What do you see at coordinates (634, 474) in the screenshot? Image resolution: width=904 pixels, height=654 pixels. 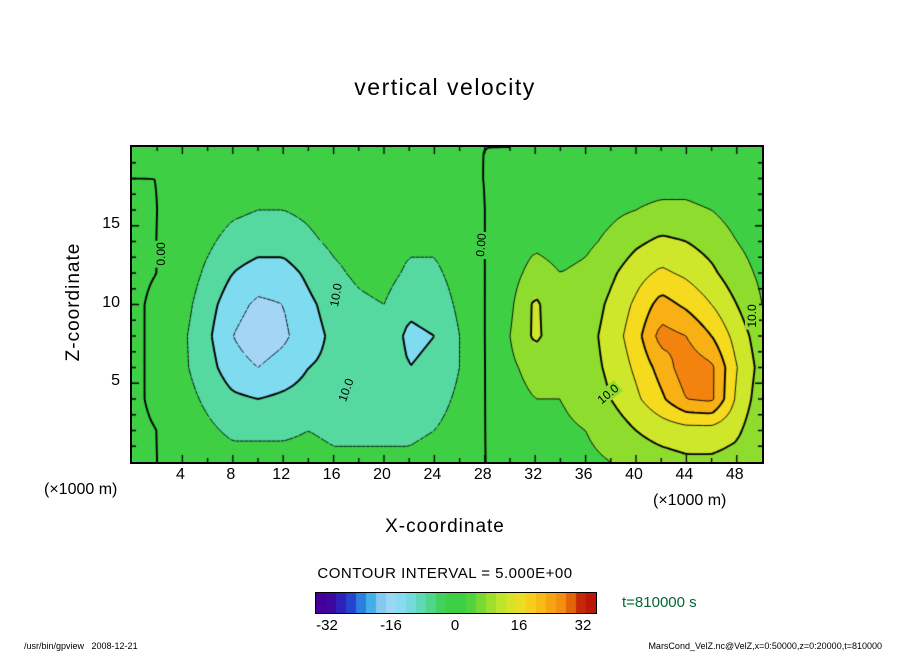 I see `x-tick-label: 40` at bounding box center [634, 474].